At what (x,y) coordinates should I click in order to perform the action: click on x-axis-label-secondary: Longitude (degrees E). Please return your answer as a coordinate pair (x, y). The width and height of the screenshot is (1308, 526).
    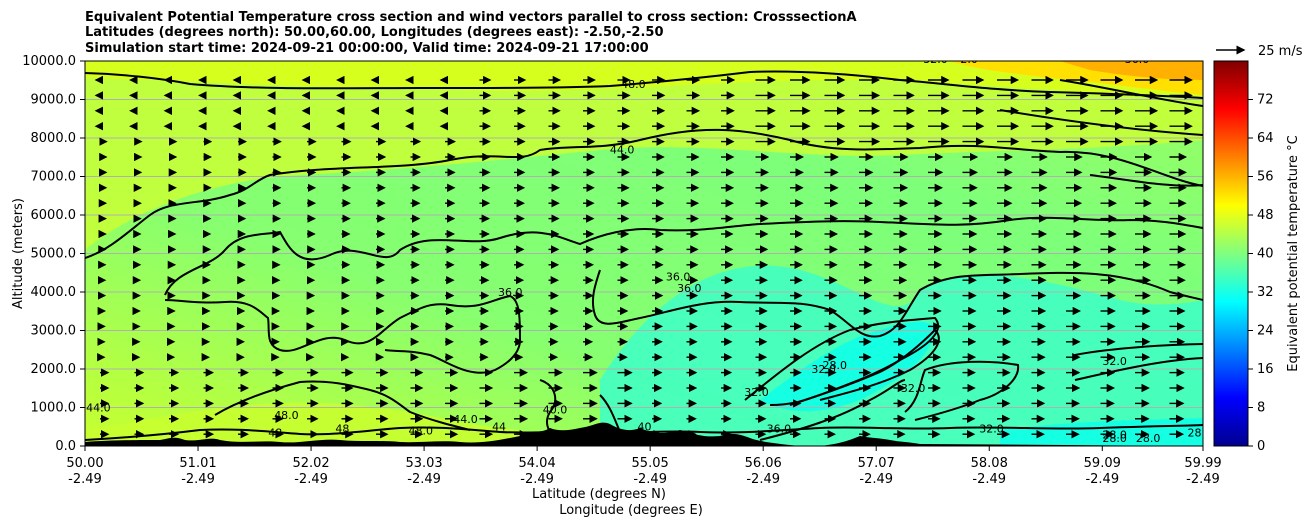
    Looking at the image, I should click on (631, 510).